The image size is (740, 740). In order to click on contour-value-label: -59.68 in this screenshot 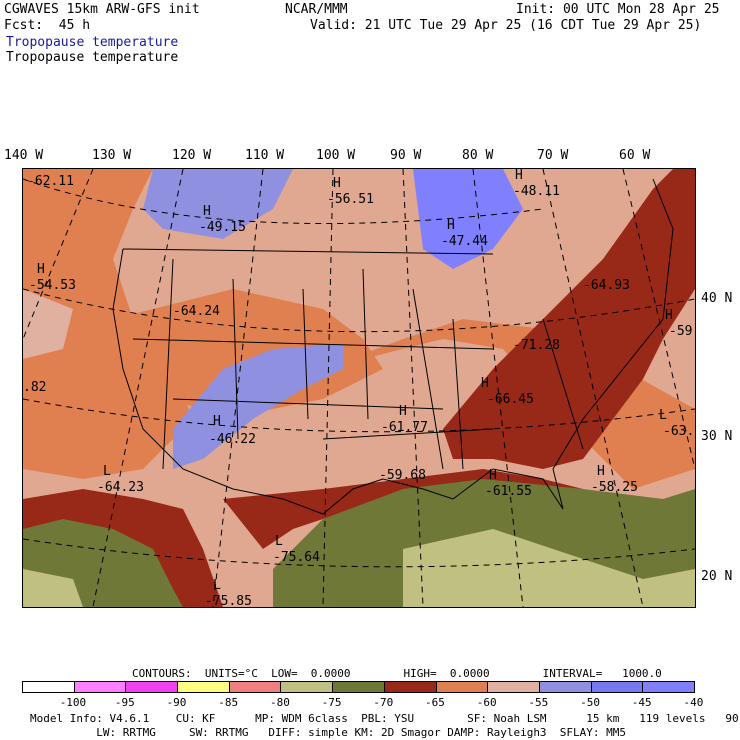, I will do `click(402, 475)`.